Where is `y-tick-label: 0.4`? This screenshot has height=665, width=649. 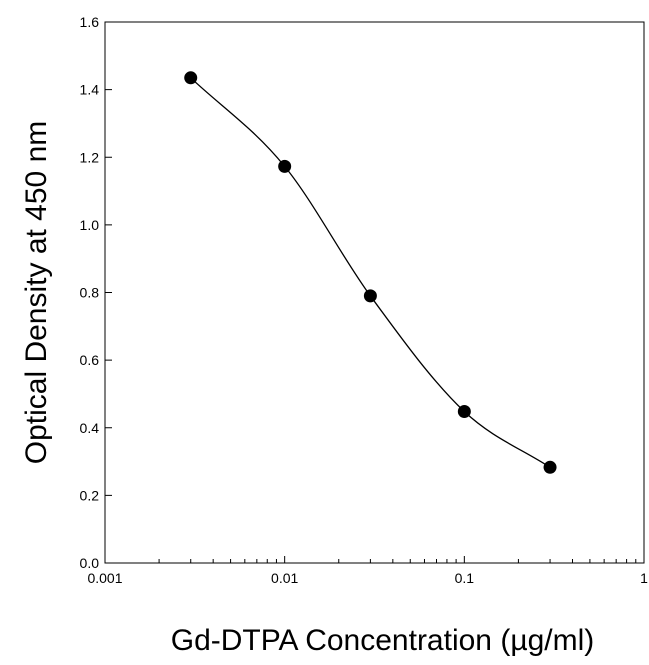
y-tick-label: 0.4 is located at coordinates (90, 428).